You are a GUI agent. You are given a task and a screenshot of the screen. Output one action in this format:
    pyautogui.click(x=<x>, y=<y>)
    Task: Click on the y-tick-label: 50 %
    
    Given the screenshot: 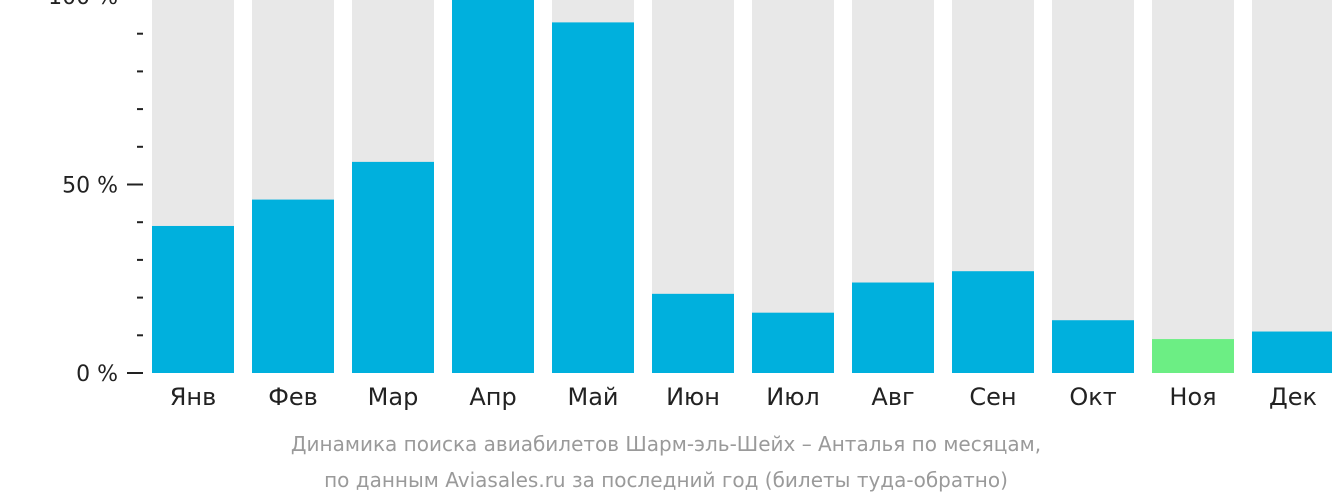 What is the action you would take?
    pyautogui.click(x=90, y=186)
    